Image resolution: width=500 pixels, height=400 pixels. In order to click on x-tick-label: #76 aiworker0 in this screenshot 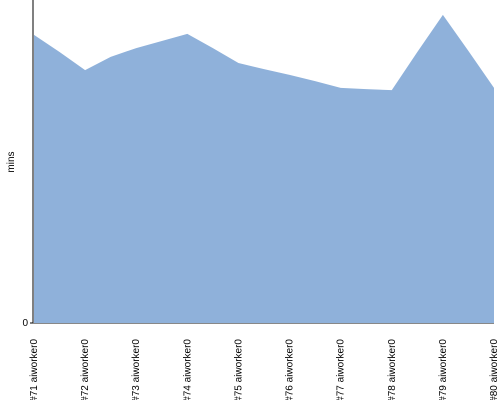, I will do `click(290, 369)`.